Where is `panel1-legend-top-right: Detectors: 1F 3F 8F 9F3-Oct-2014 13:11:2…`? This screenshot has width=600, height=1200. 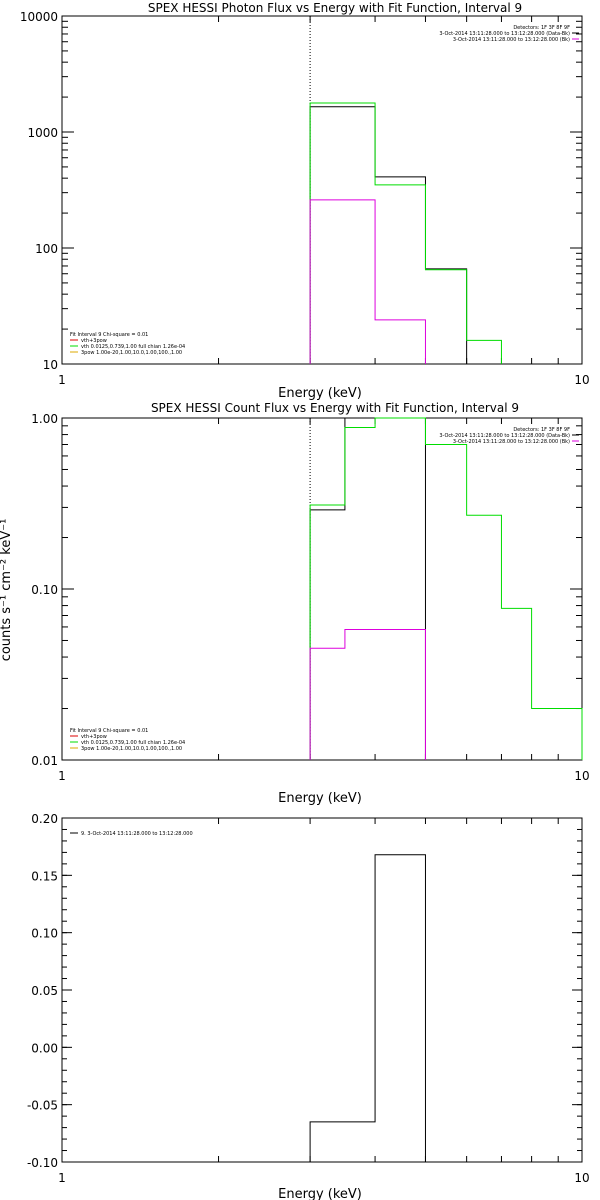 panel1-legend-top-right: Detectors: 1F 3F 8F 9F3-Oct-2014 13:11:2… is located at coordinates (509, 34).